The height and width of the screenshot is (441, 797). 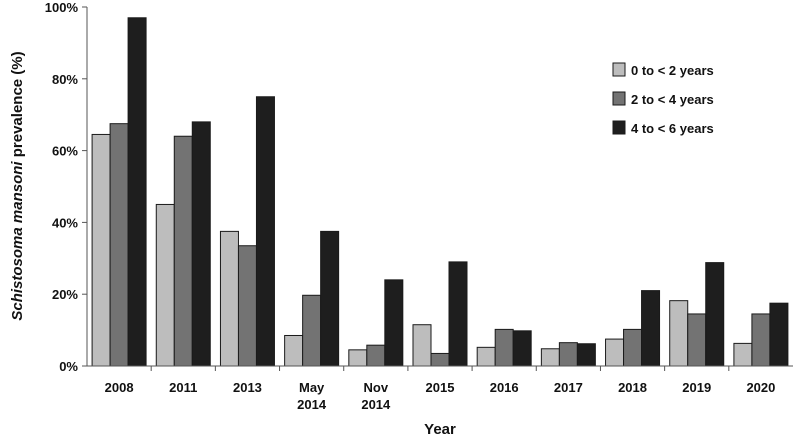 What do you see at coordinates (440, 429) in the screenshot?
I see `x-axis-title: Year` at bounding box center [440, 429].